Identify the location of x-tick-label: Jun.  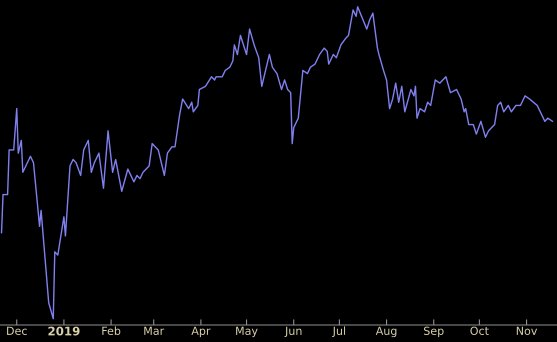
(293, 332).